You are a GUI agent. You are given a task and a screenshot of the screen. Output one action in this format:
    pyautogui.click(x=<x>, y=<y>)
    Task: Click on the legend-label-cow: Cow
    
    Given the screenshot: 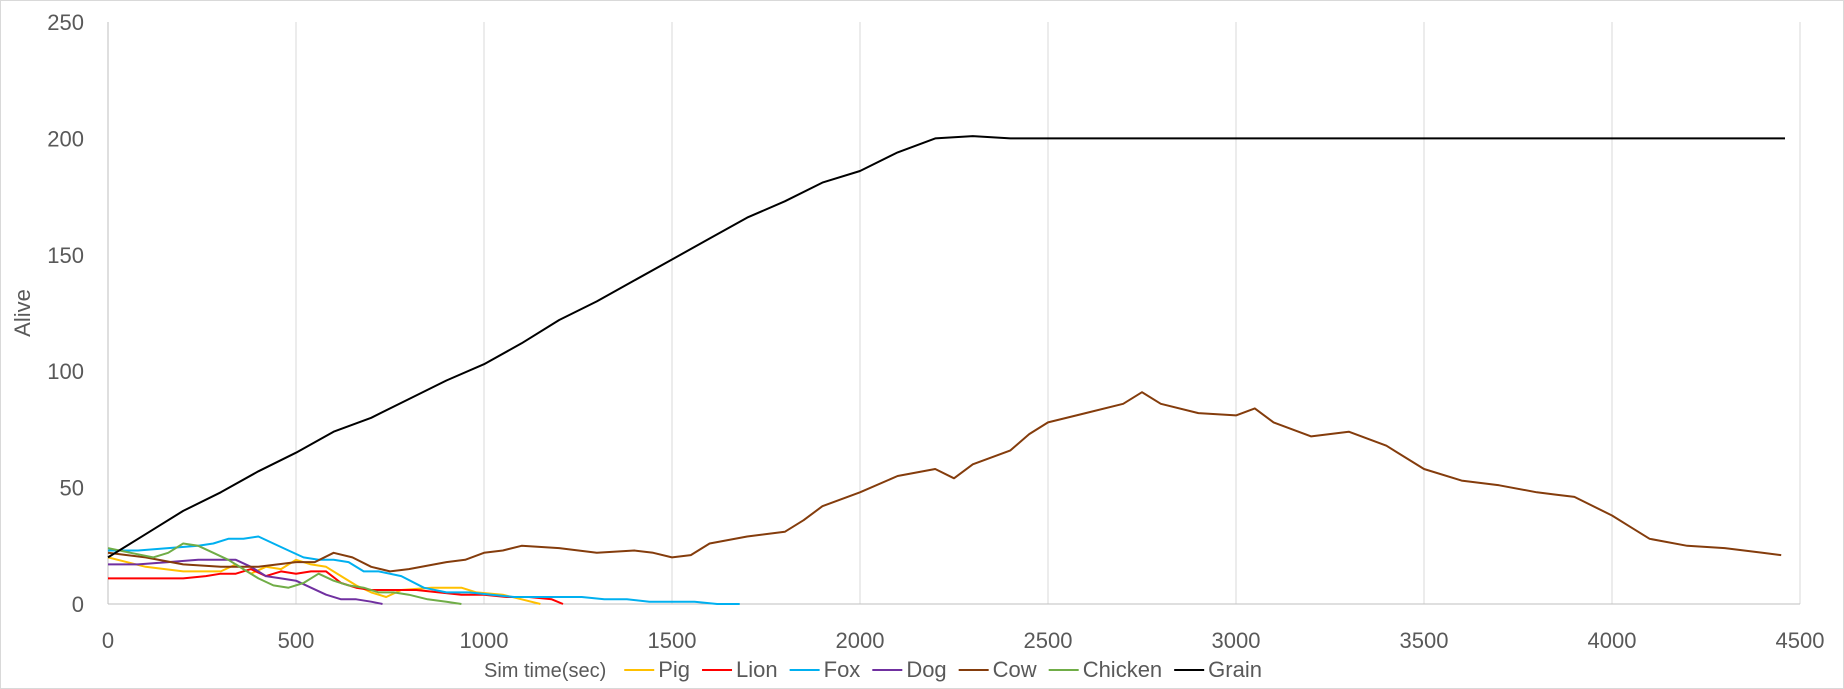 What is the action you would take?
    pyautogui.click(x=1015, y=669)
    